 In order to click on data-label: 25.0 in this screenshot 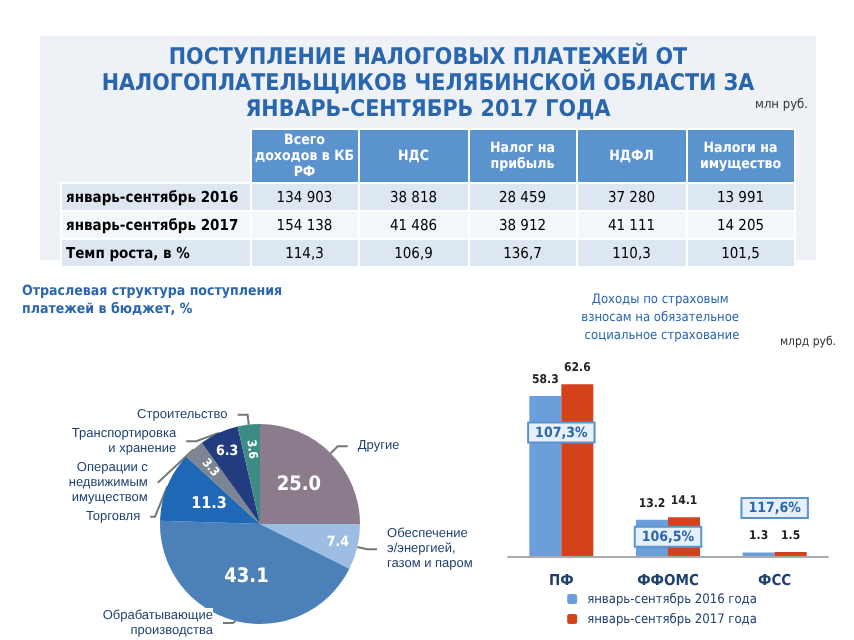, I will do `click(299, 485)`.